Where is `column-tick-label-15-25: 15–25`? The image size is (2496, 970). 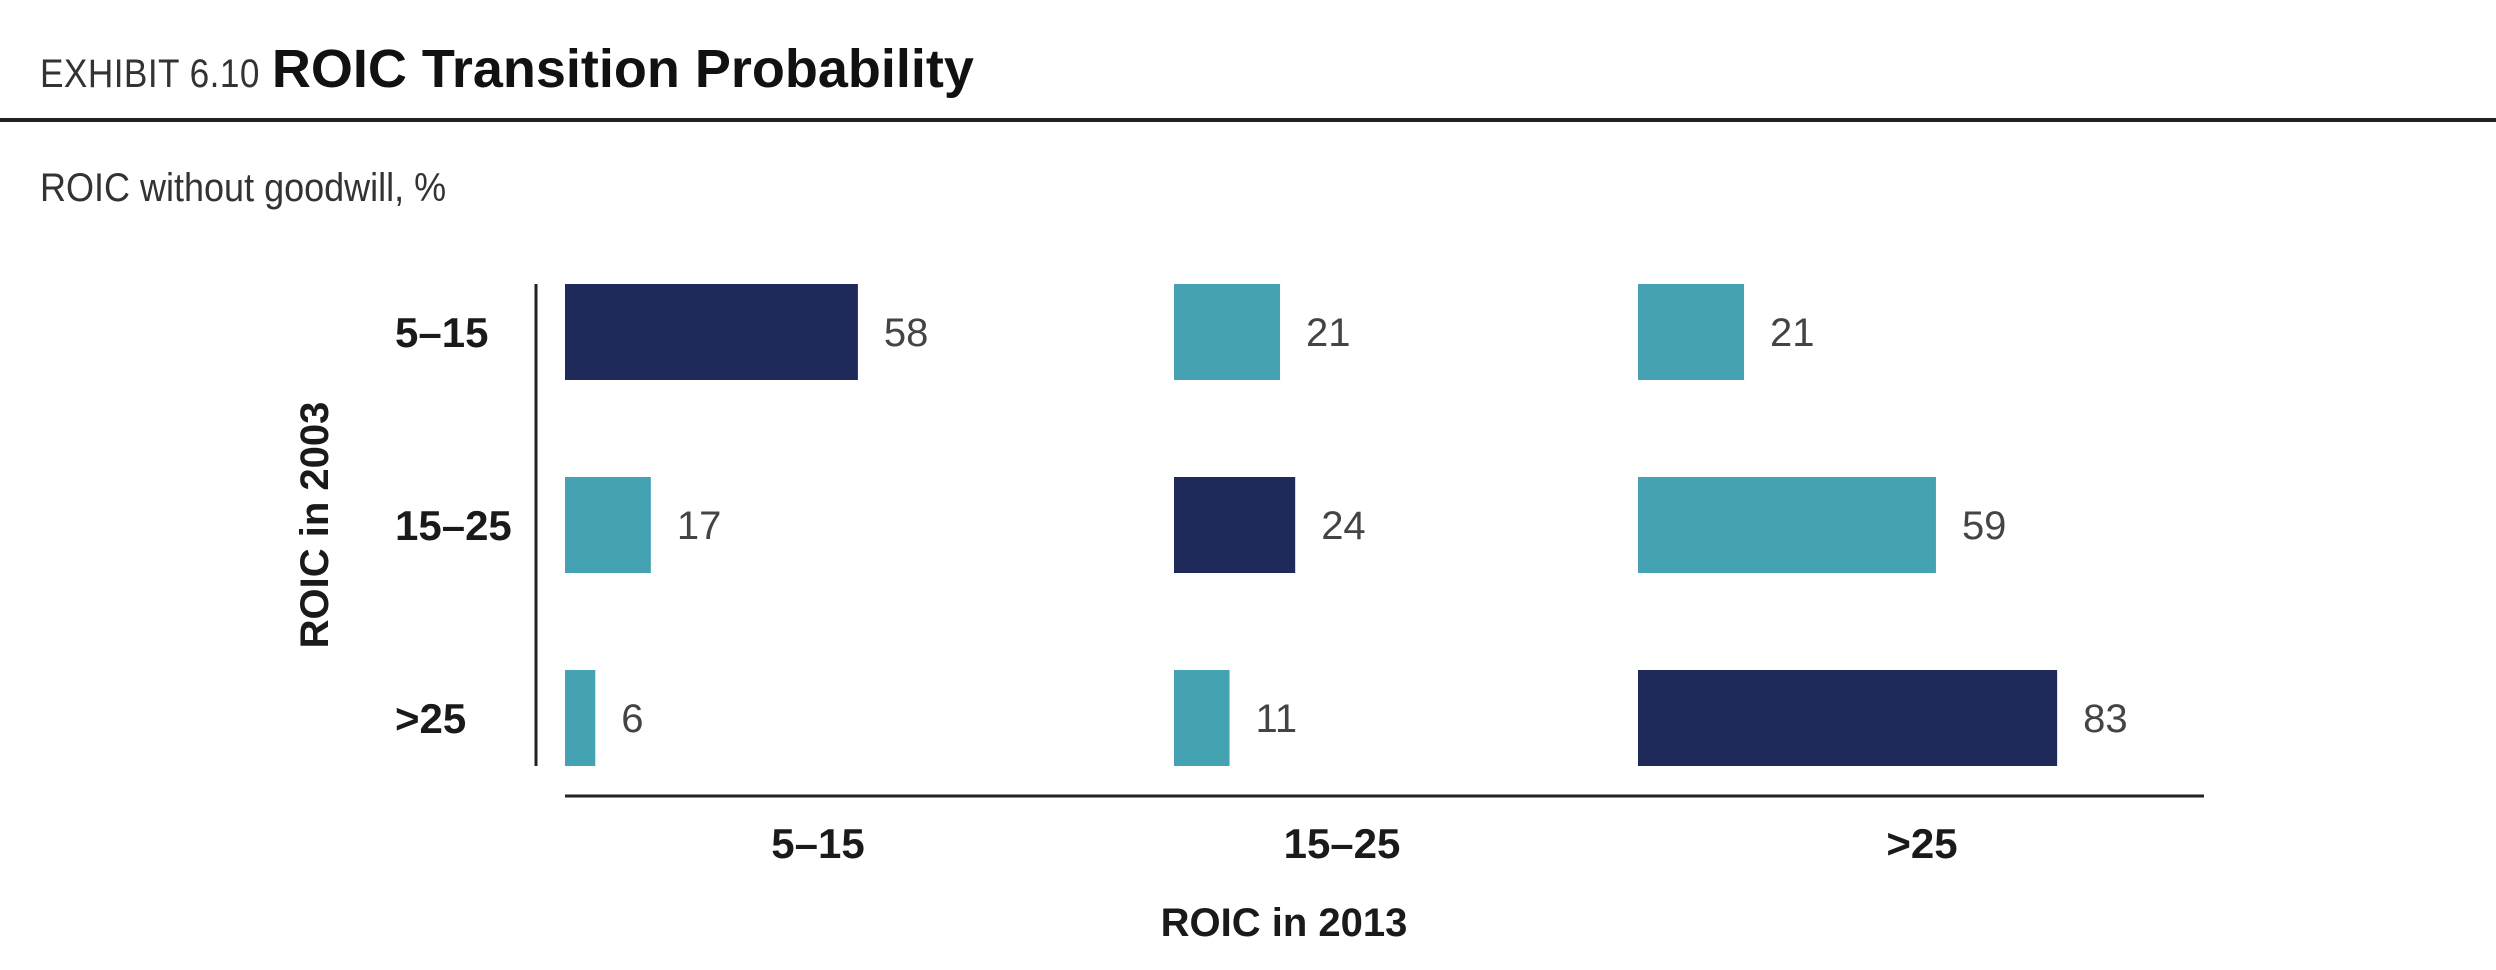
column-tick-label-15-25: 15–25 is located at coordinates (1342, 843).